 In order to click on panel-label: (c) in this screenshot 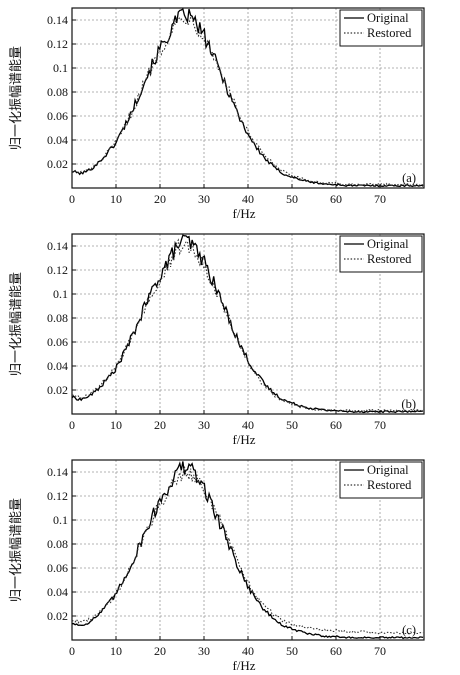, I will do `click(409, 630)`.